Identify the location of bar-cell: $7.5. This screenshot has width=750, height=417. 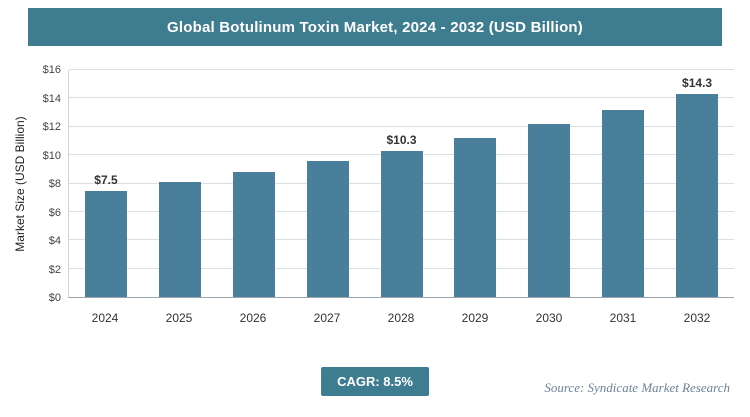
(106, 183).